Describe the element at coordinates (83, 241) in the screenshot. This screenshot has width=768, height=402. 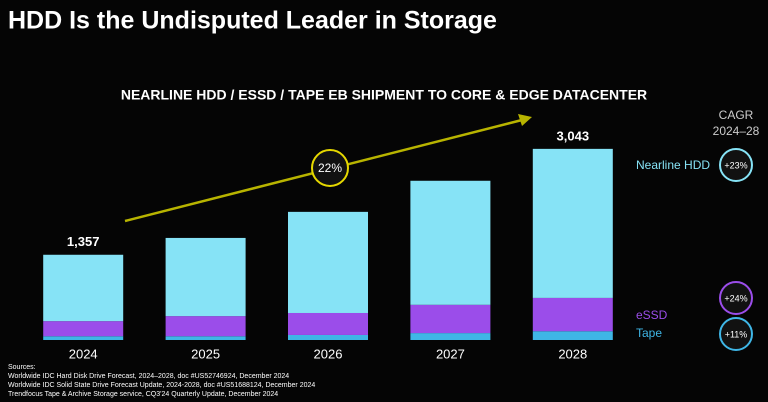
I see `total-label: 1,357` at that location.